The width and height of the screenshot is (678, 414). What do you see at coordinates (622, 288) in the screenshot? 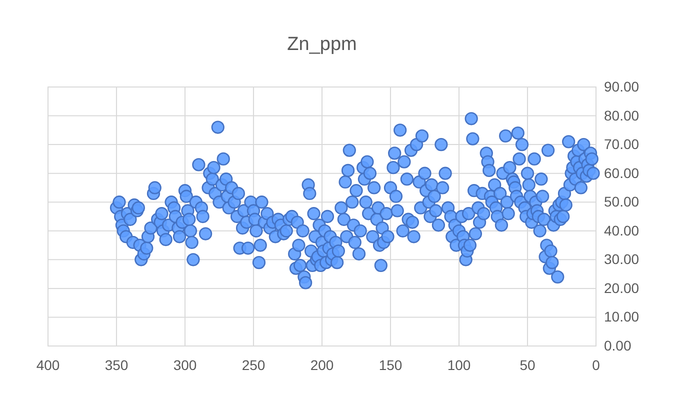
I see `y-tick-label: 20.00` at bounding box center [622, 288].